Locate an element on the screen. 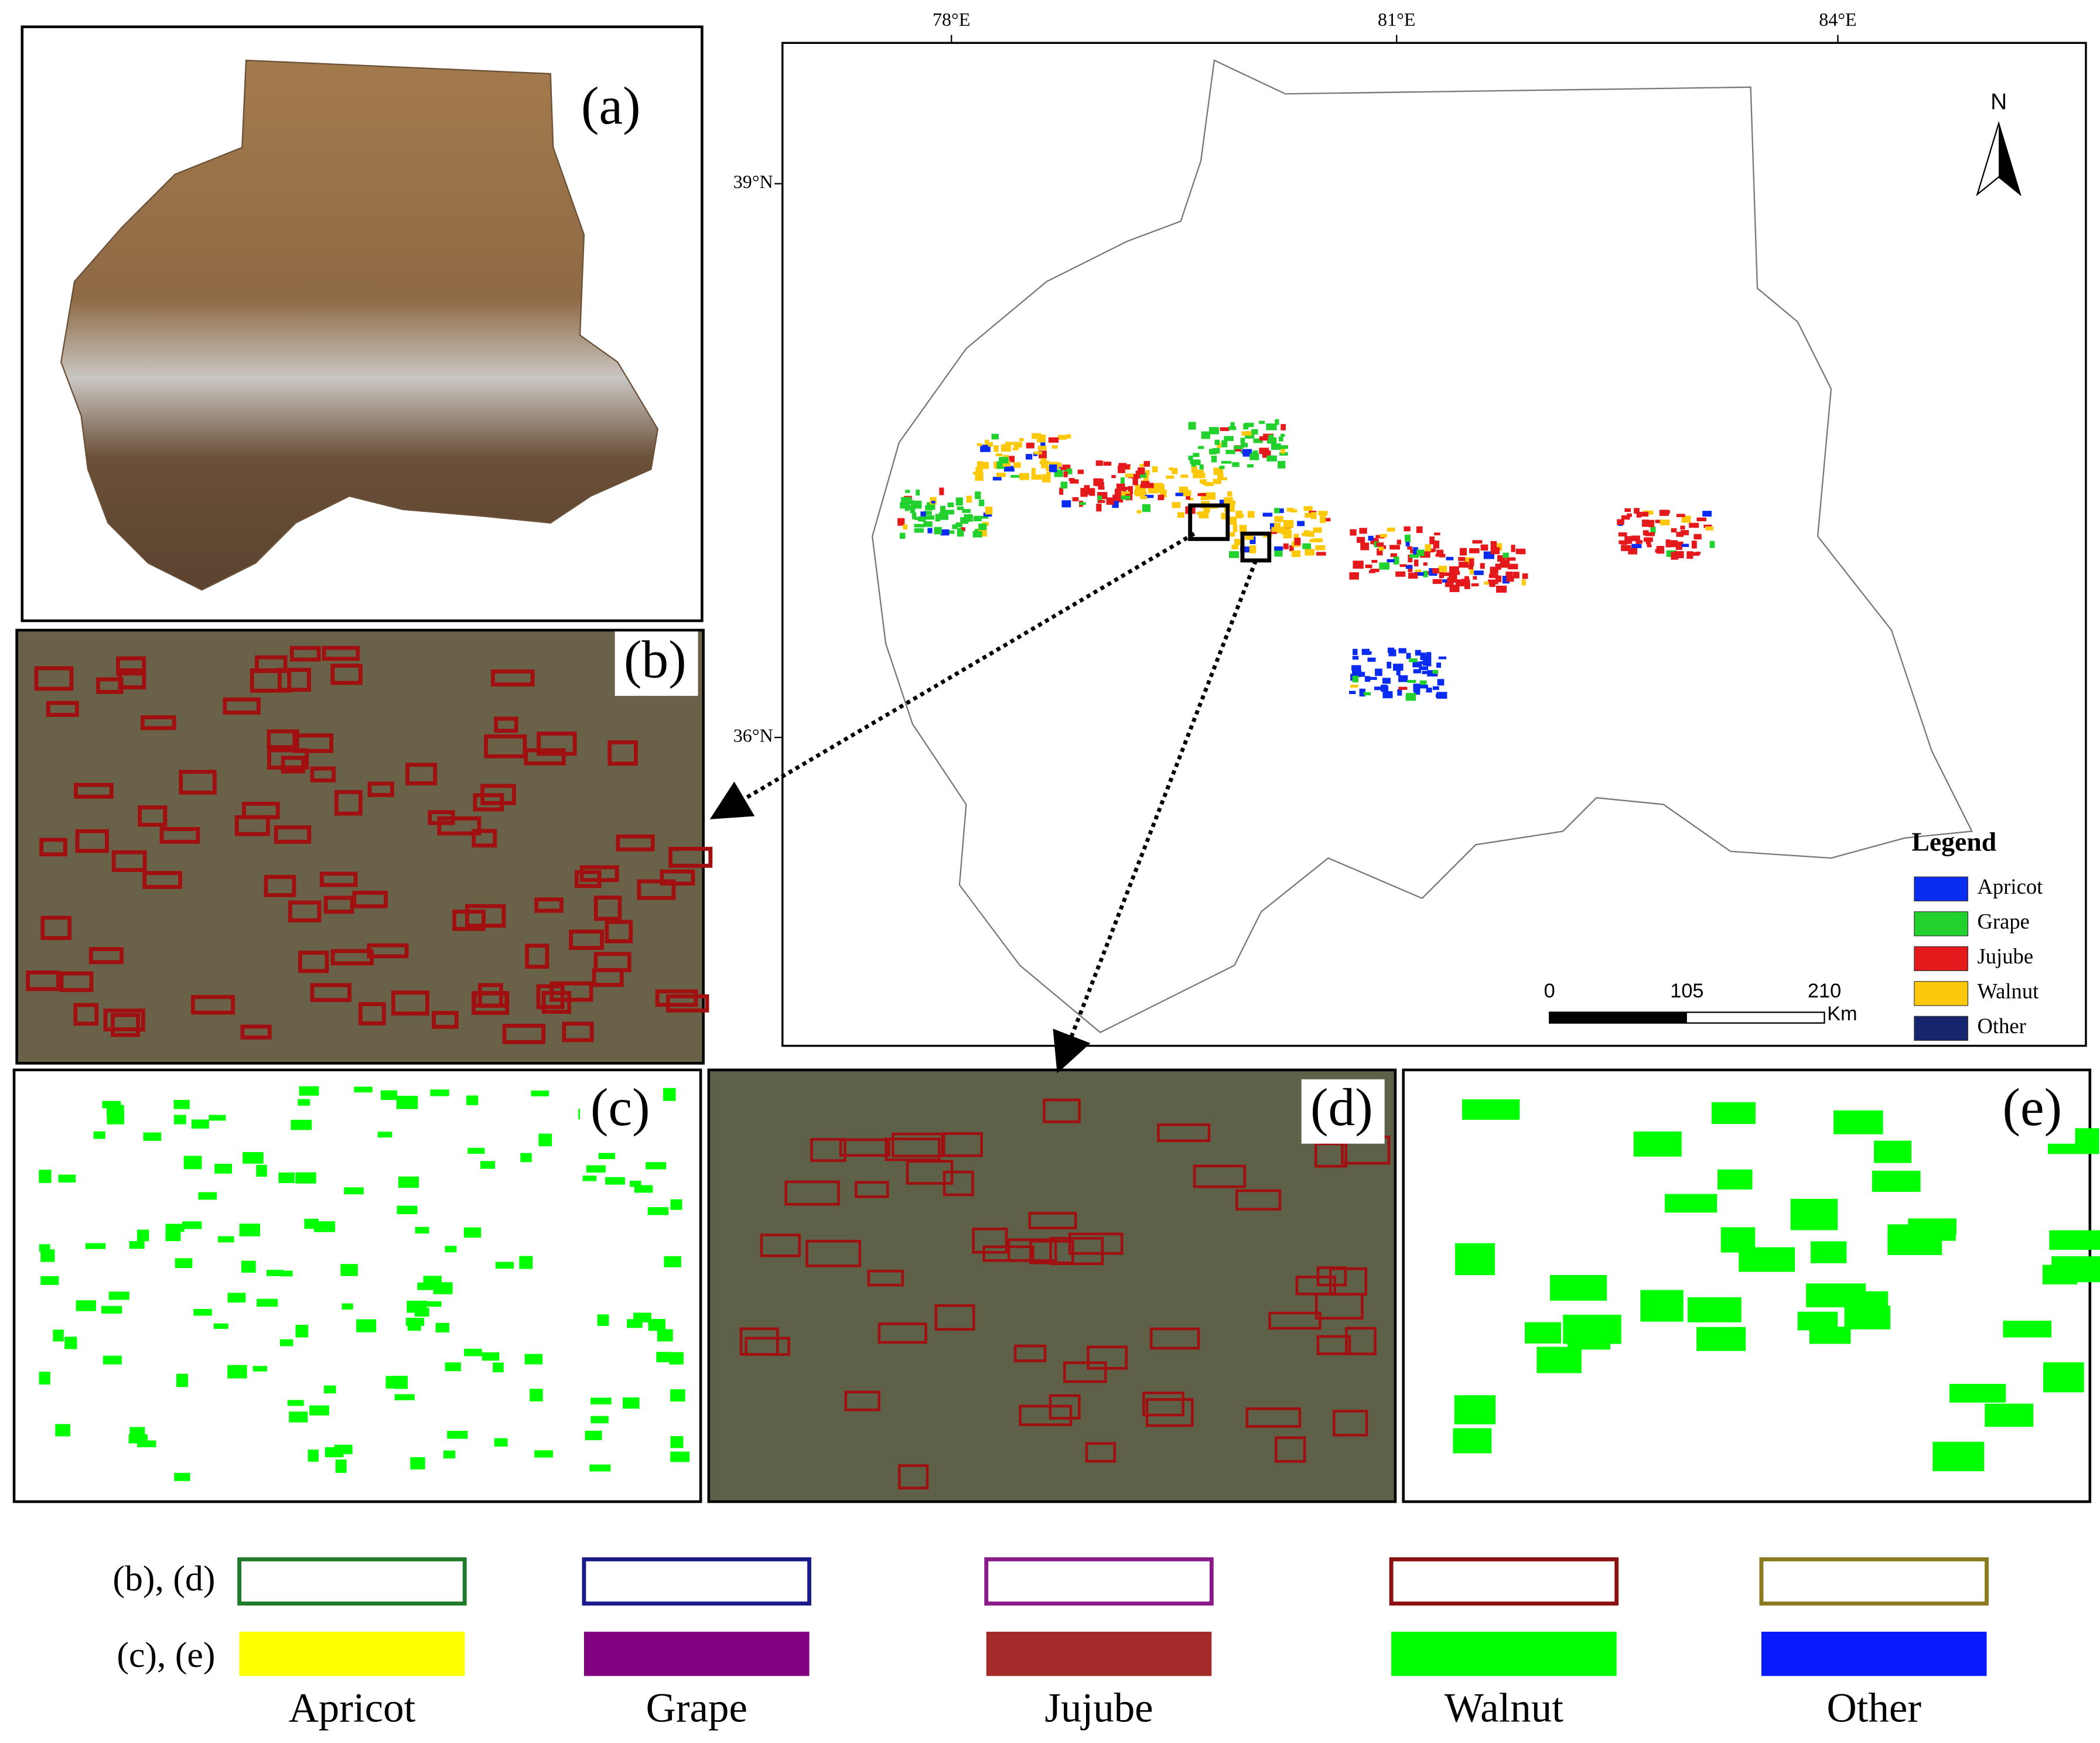 The width and height of the screenshot is (2100, 1743). legend-swatch is located at coordinates (1941, 889).